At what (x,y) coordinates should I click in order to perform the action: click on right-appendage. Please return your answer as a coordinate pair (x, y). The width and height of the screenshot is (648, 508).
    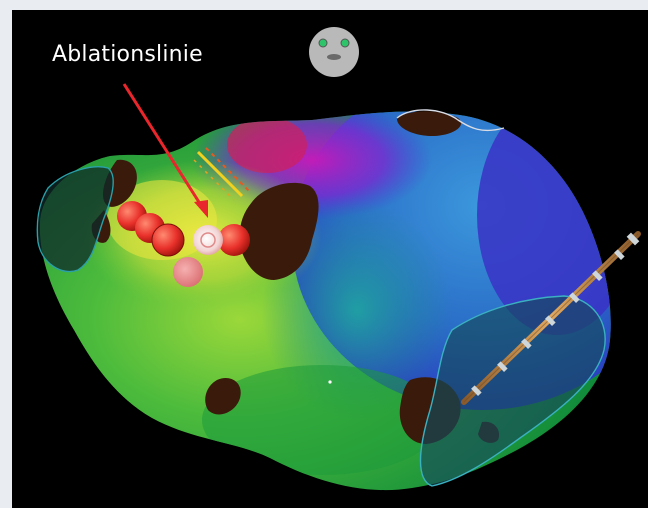
    Looking at the image, I should click on (512, 391).